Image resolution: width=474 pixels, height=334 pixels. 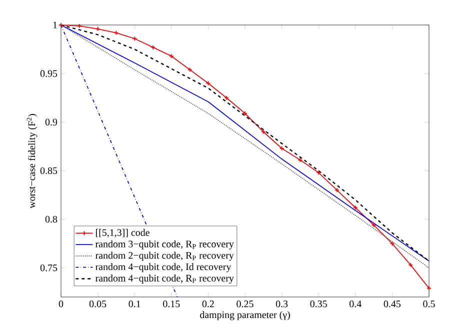 What do you see at coordinates (123, 233) in the screenshot?
I see `legend-label: [[5,1,3]] code` at bounding box center [123, 233].